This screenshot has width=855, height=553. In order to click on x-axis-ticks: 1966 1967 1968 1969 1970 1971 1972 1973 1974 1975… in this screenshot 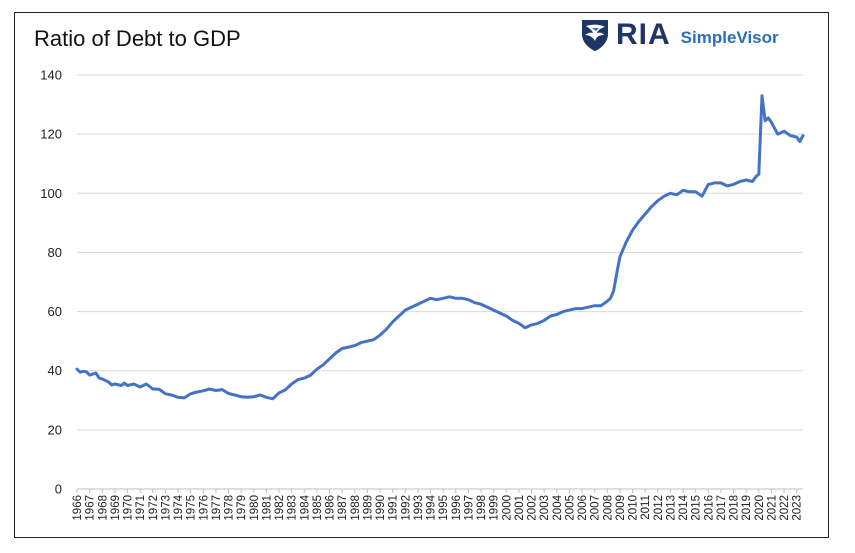, I will do `click(438, 505)`.